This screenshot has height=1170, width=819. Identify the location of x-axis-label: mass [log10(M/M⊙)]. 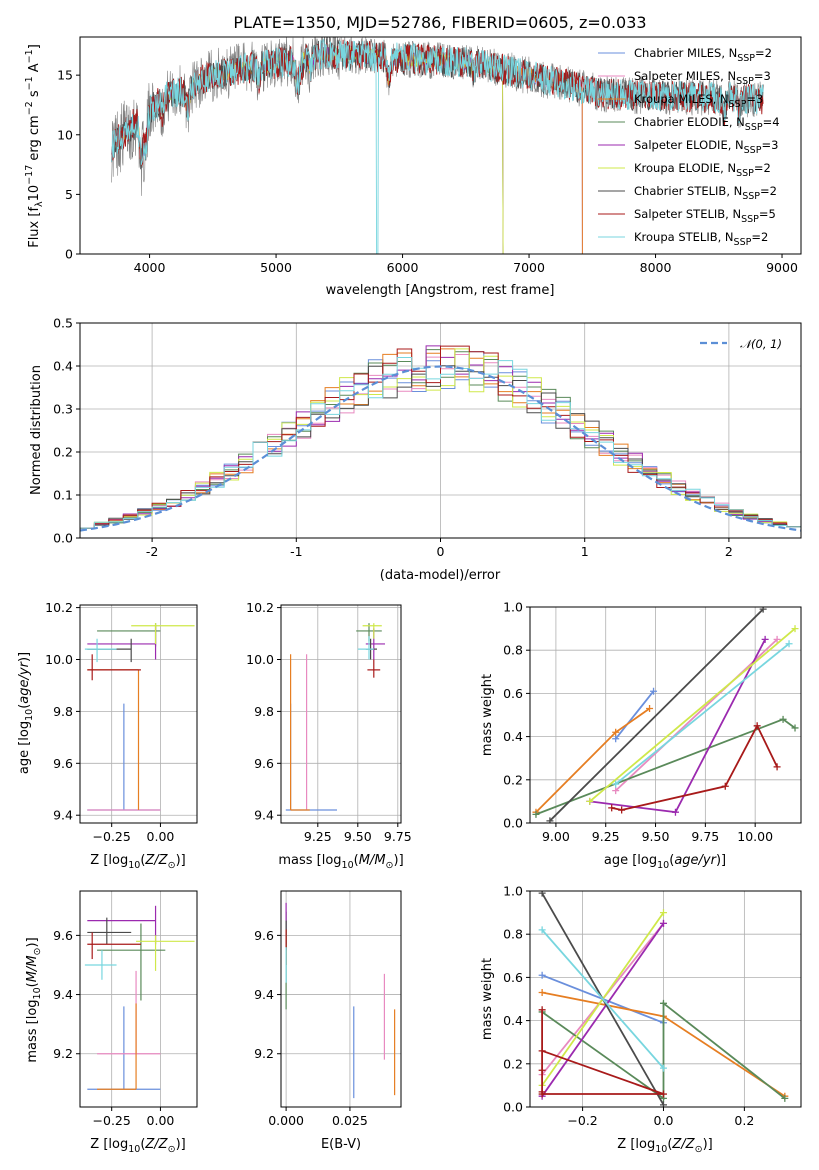
(340, 862).